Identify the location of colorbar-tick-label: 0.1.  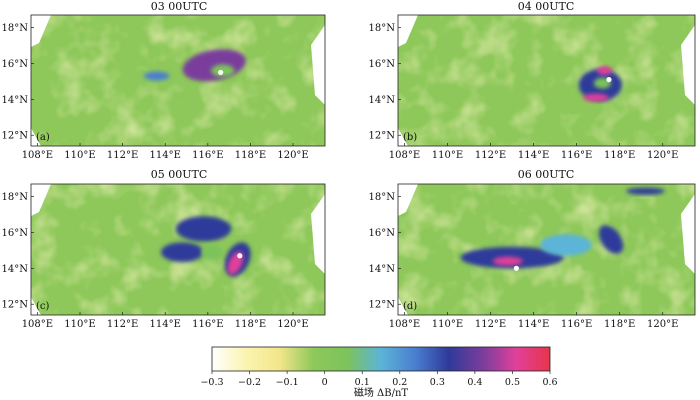
(362, 382).